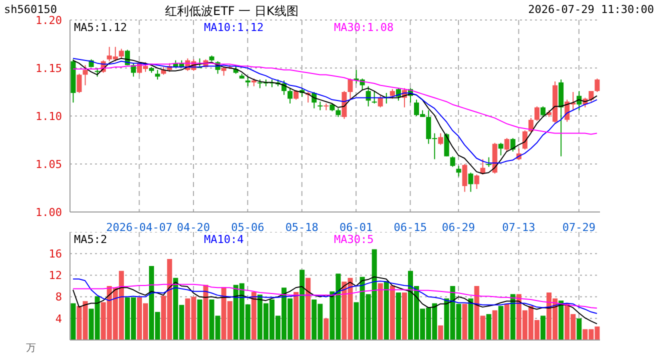 This screenshot has height=360, width=660. Describe the element at coordinates (224, 239) in the screenshot. I see `text: MA10:4` at that location.